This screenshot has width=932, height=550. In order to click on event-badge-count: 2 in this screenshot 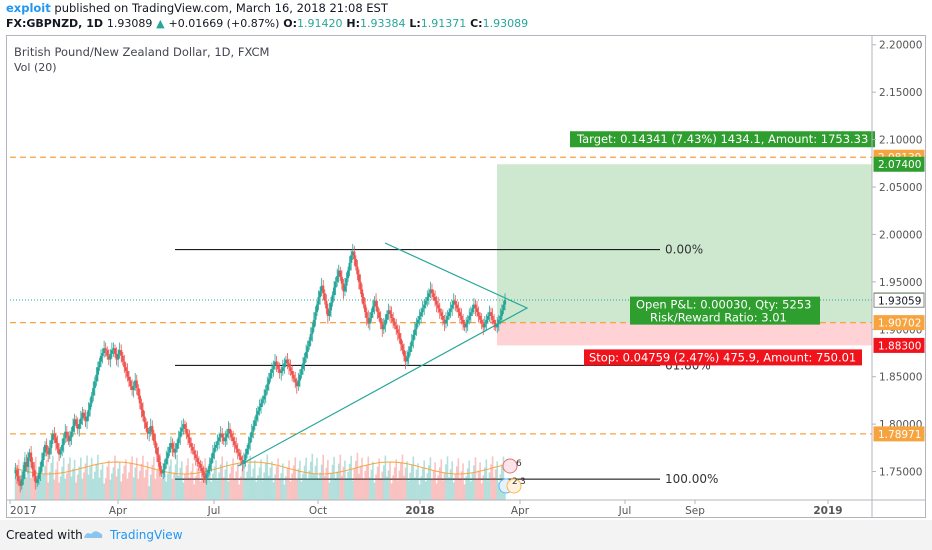, I will do `click(515, 482)`.